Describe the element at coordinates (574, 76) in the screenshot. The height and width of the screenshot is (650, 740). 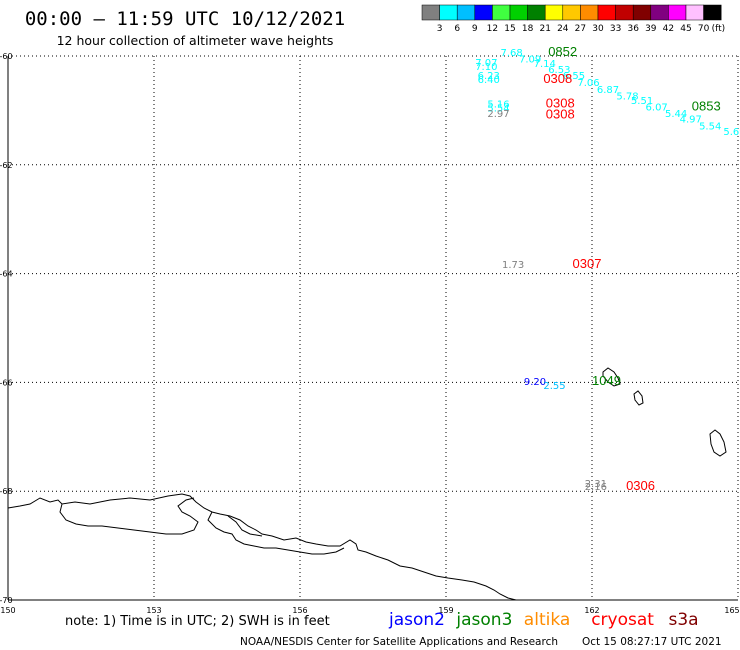
I see `swh-value-label: 6.55` at that location.